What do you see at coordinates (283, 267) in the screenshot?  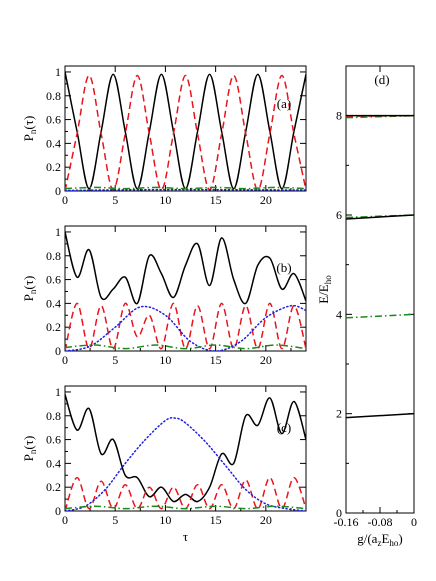 I see `panel-tag: (b)` at bounding box center [283, 267].